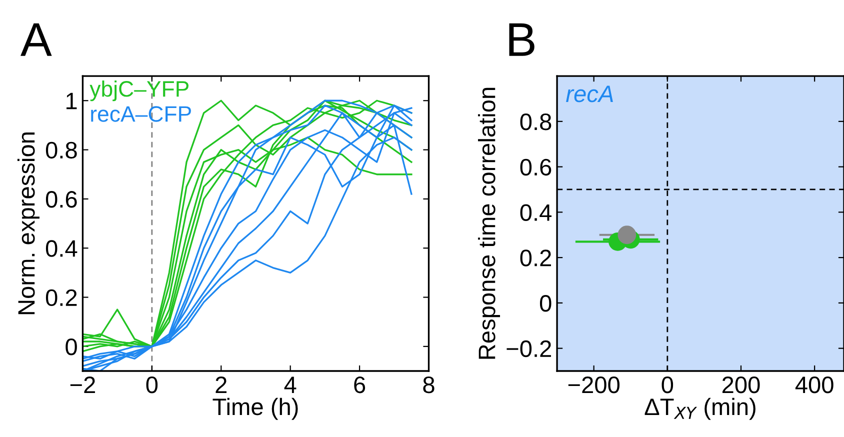 The image size is (844, 437). What do you see at coordinates (36, 39) in the screenshot?
I see `chart-title: A` at bounding box center [36, 39].